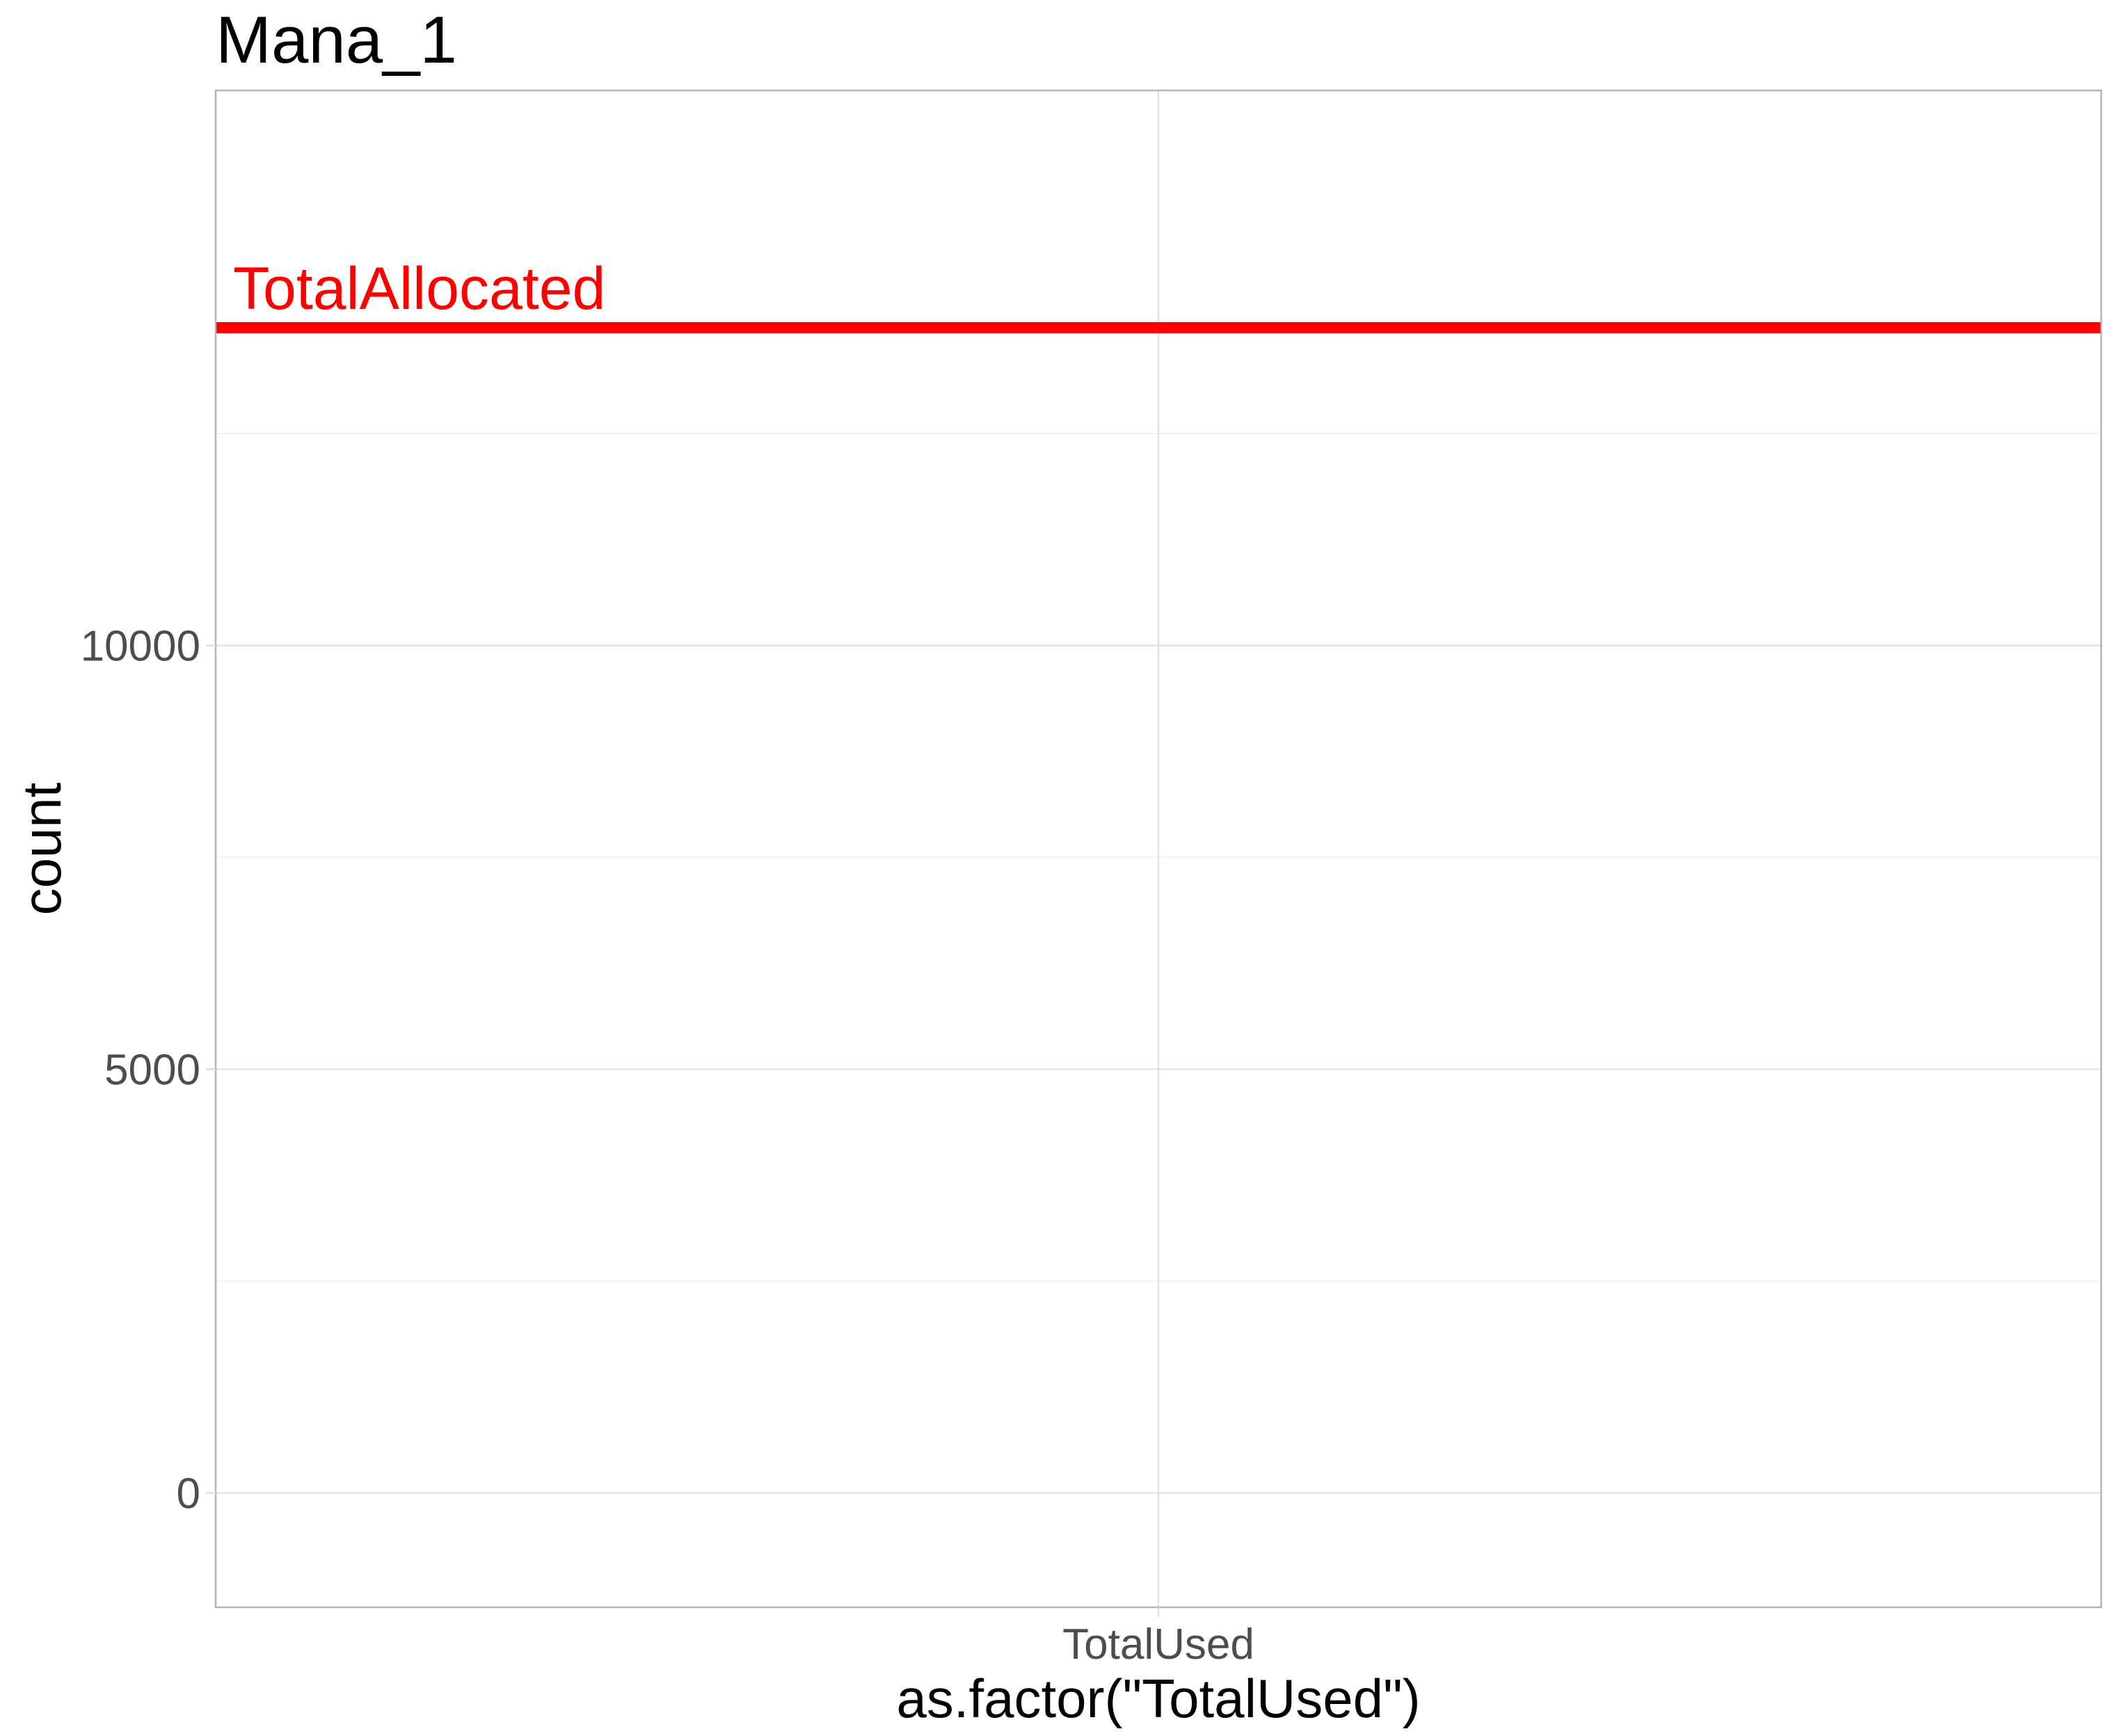 The width and height of the screenshot is (2113, 1736). Describe the element at coordinates (140, 647) in the screenshot. I see `y-tick-label: 10000` at that location.